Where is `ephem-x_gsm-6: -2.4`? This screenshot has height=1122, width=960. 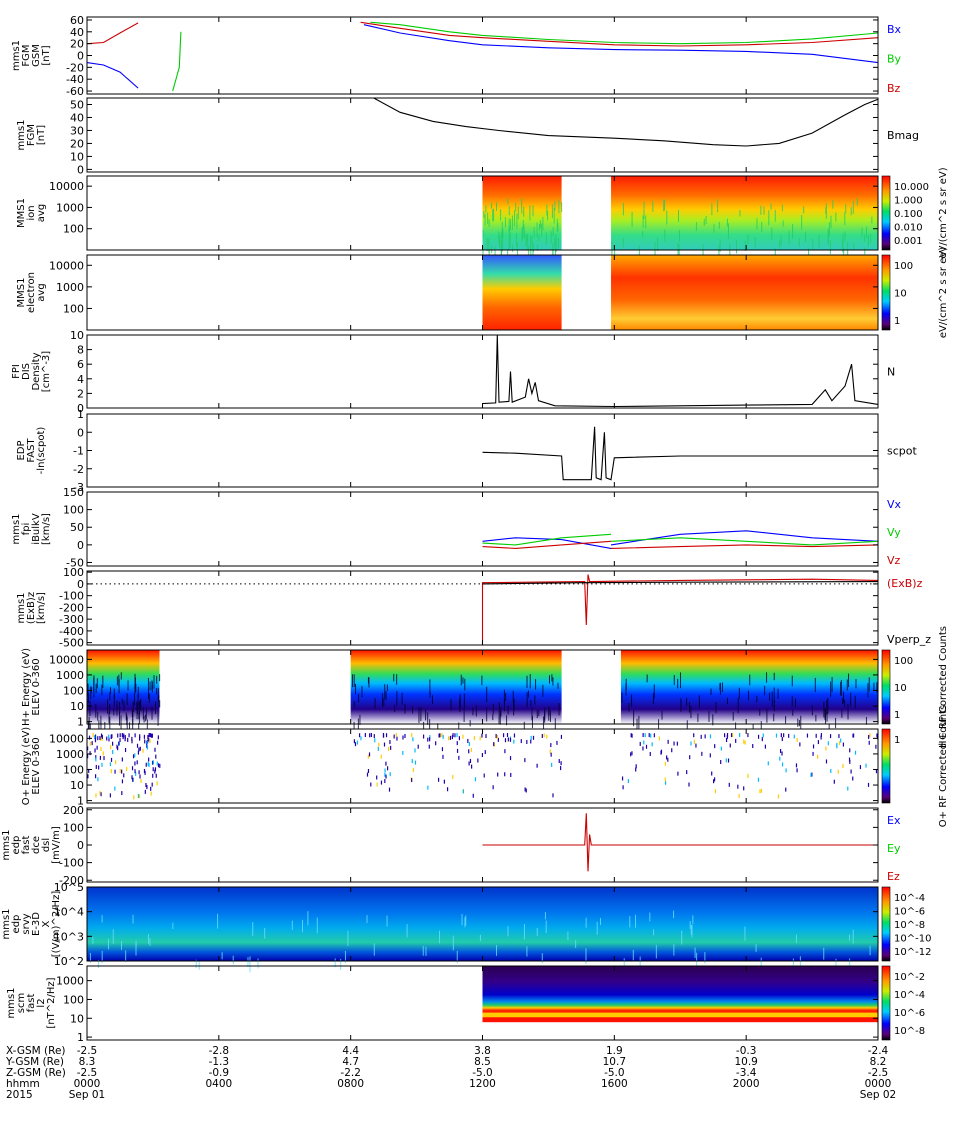
ephem-x_gsm-6: -2.4 is located at coordinates (878, 1051).